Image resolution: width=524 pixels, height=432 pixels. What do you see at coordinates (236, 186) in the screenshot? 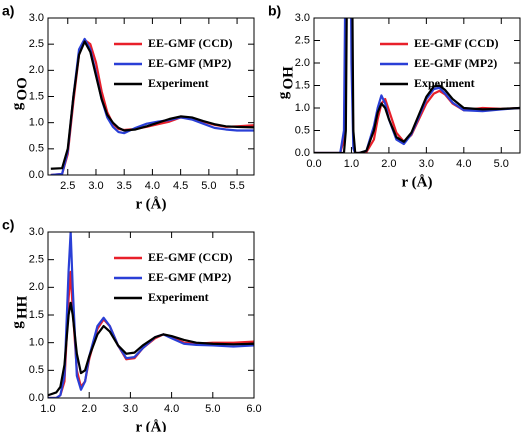
I see `x-tick-label: 5.5` at bounding box center [236, 186].